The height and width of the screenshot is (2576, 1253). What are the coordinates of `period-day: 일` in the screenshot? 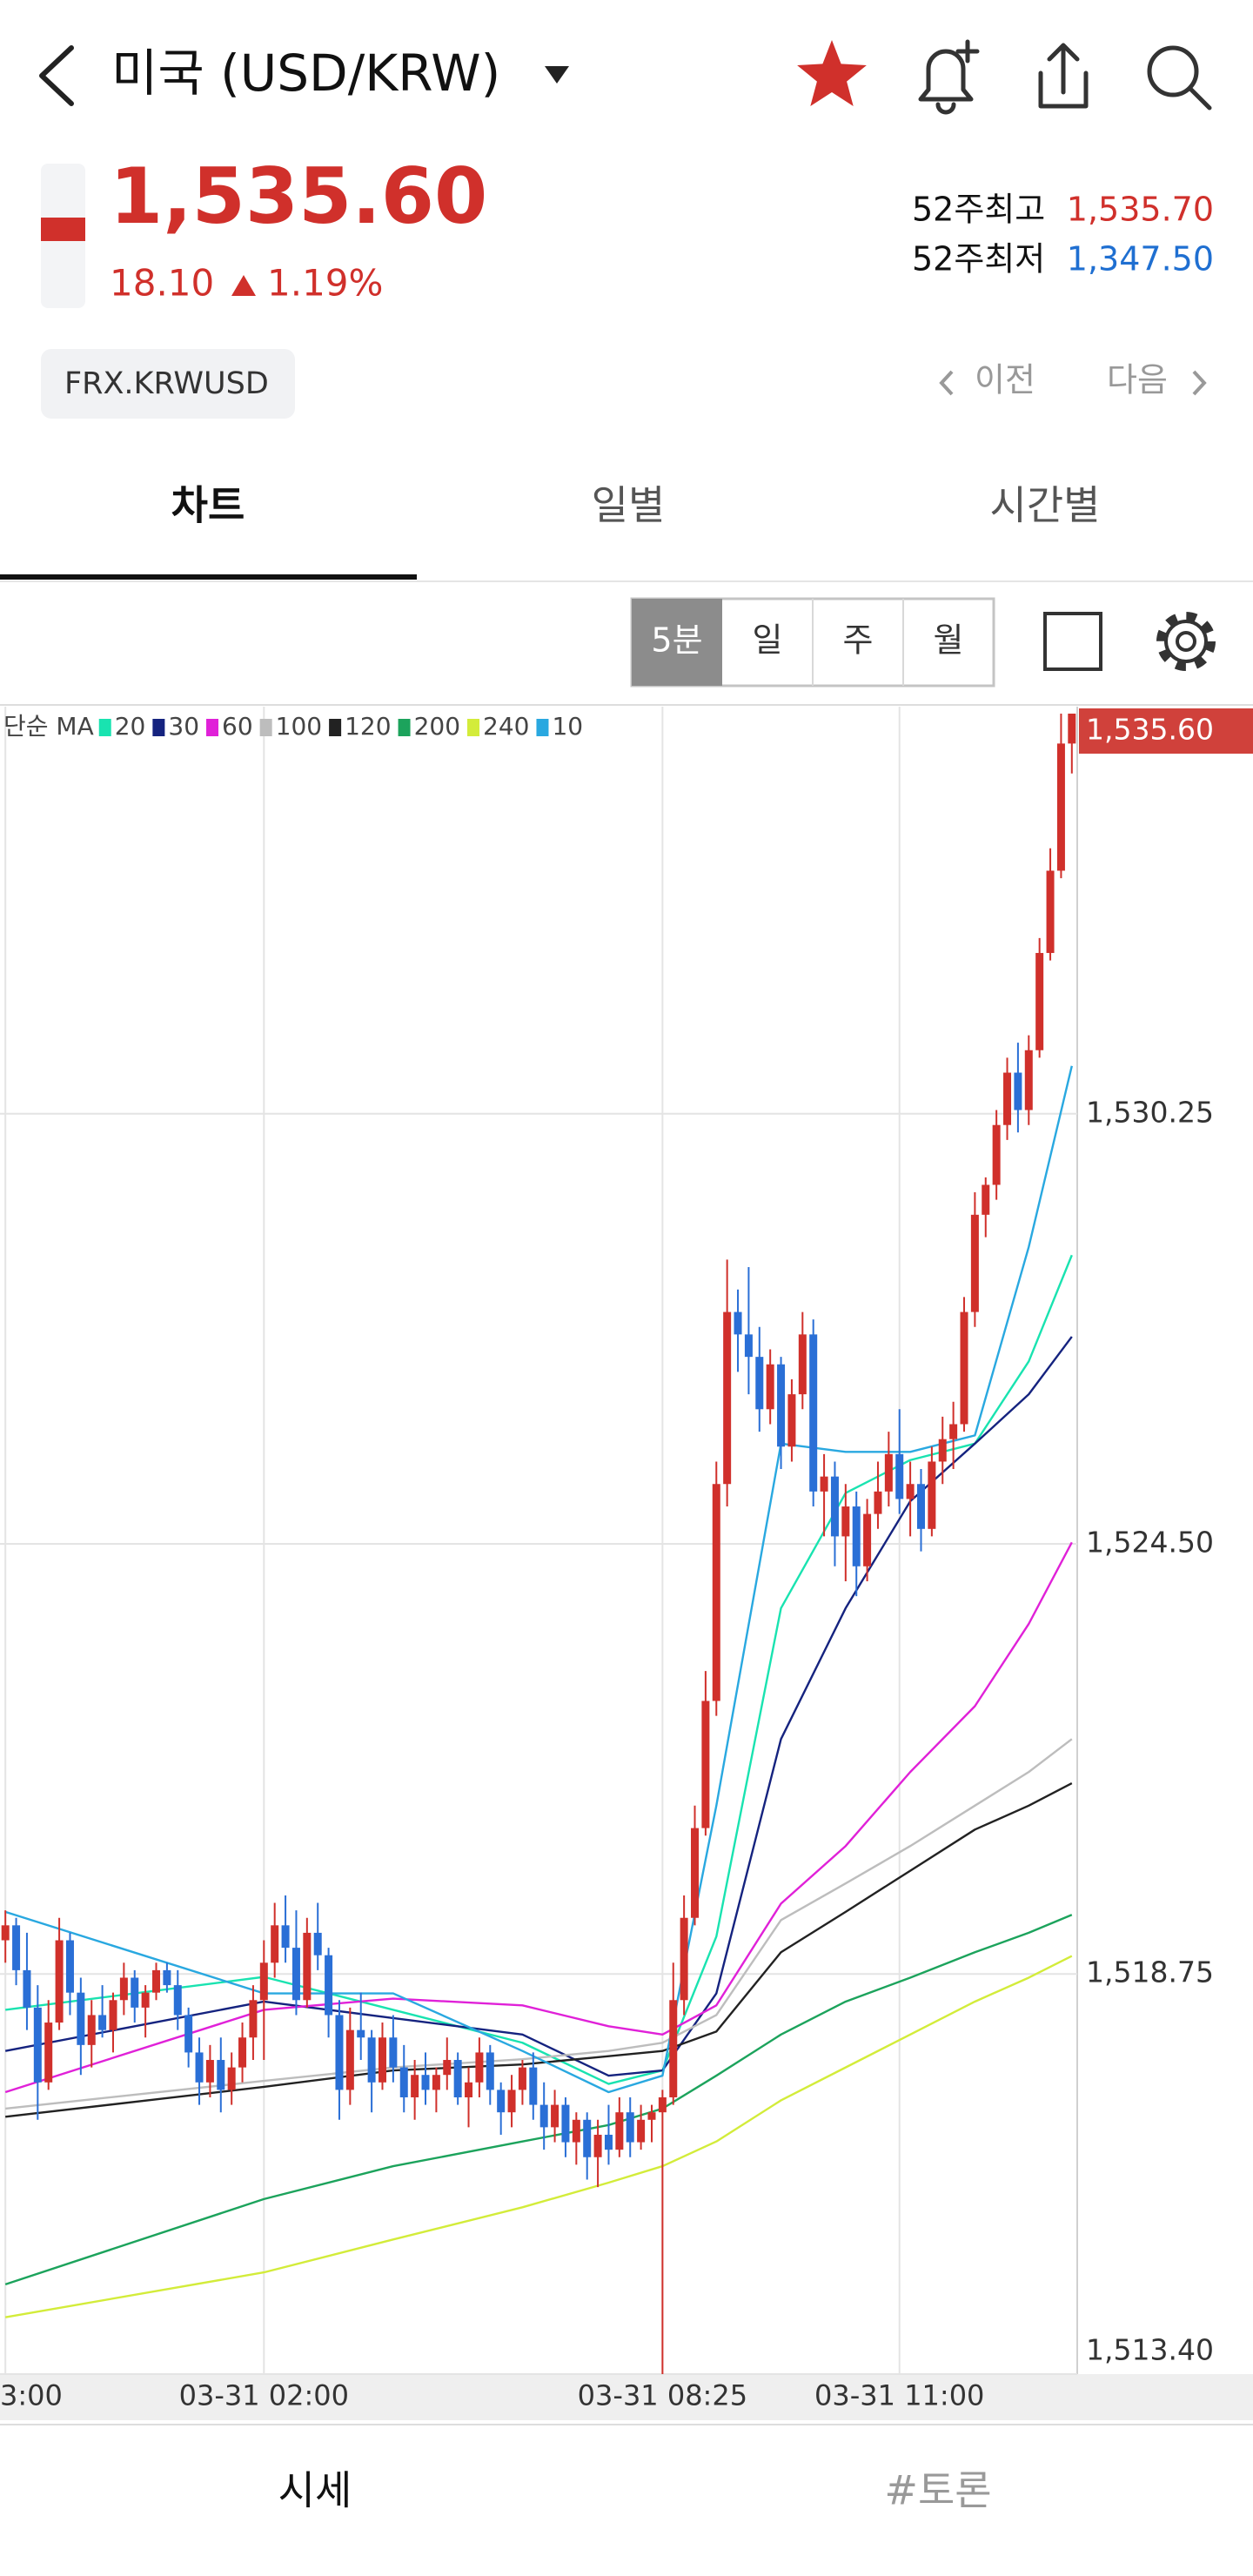 It's located at (768, 640).